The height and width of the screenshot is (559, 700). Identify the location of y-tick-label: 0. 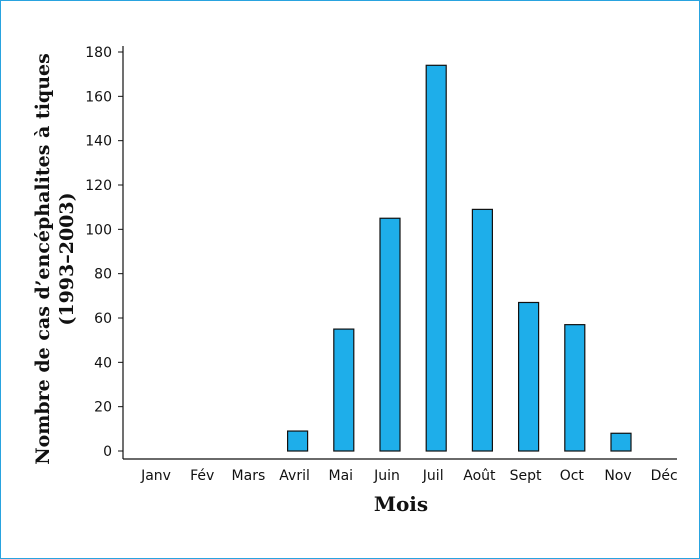
(107, 452).